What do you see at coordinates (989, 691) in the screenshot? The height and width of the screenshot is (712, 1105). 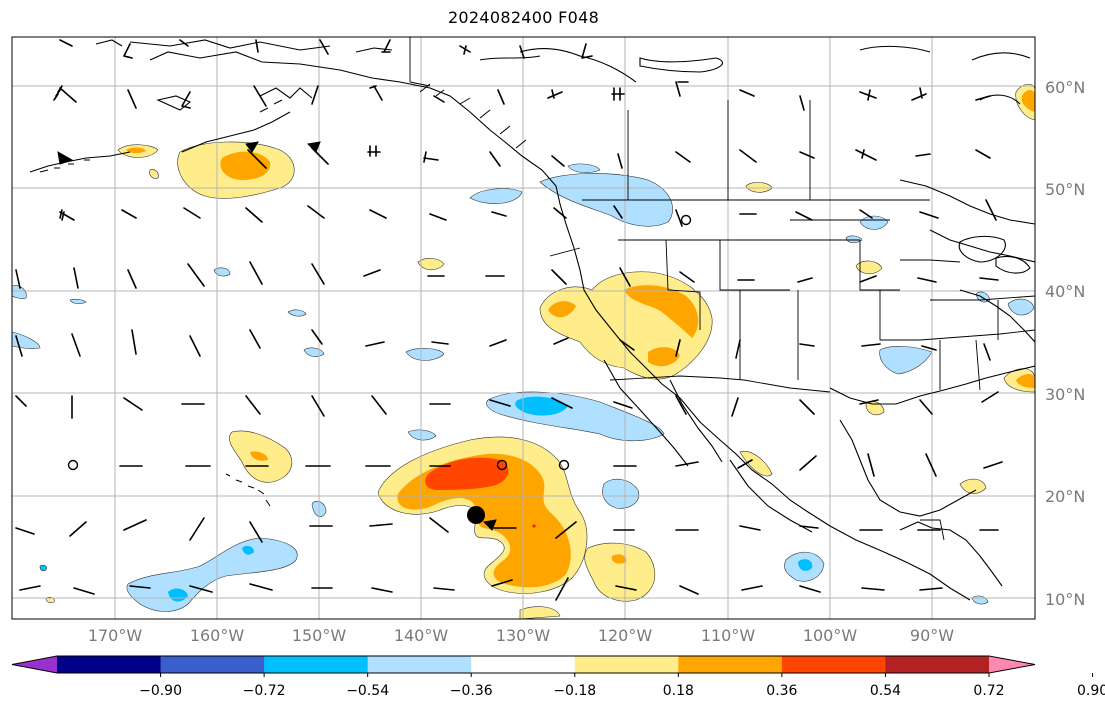 I see `colorbar-tick-label: 0.72` at bounding box center [989, 691].